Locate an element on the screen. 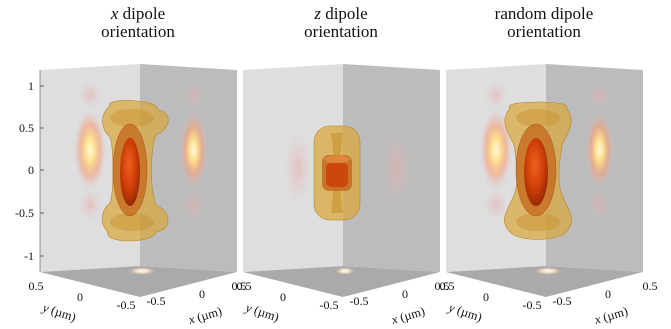 The image size is (671, 329). panel-title-line1: random dipole is located at coordinates (544, 13).